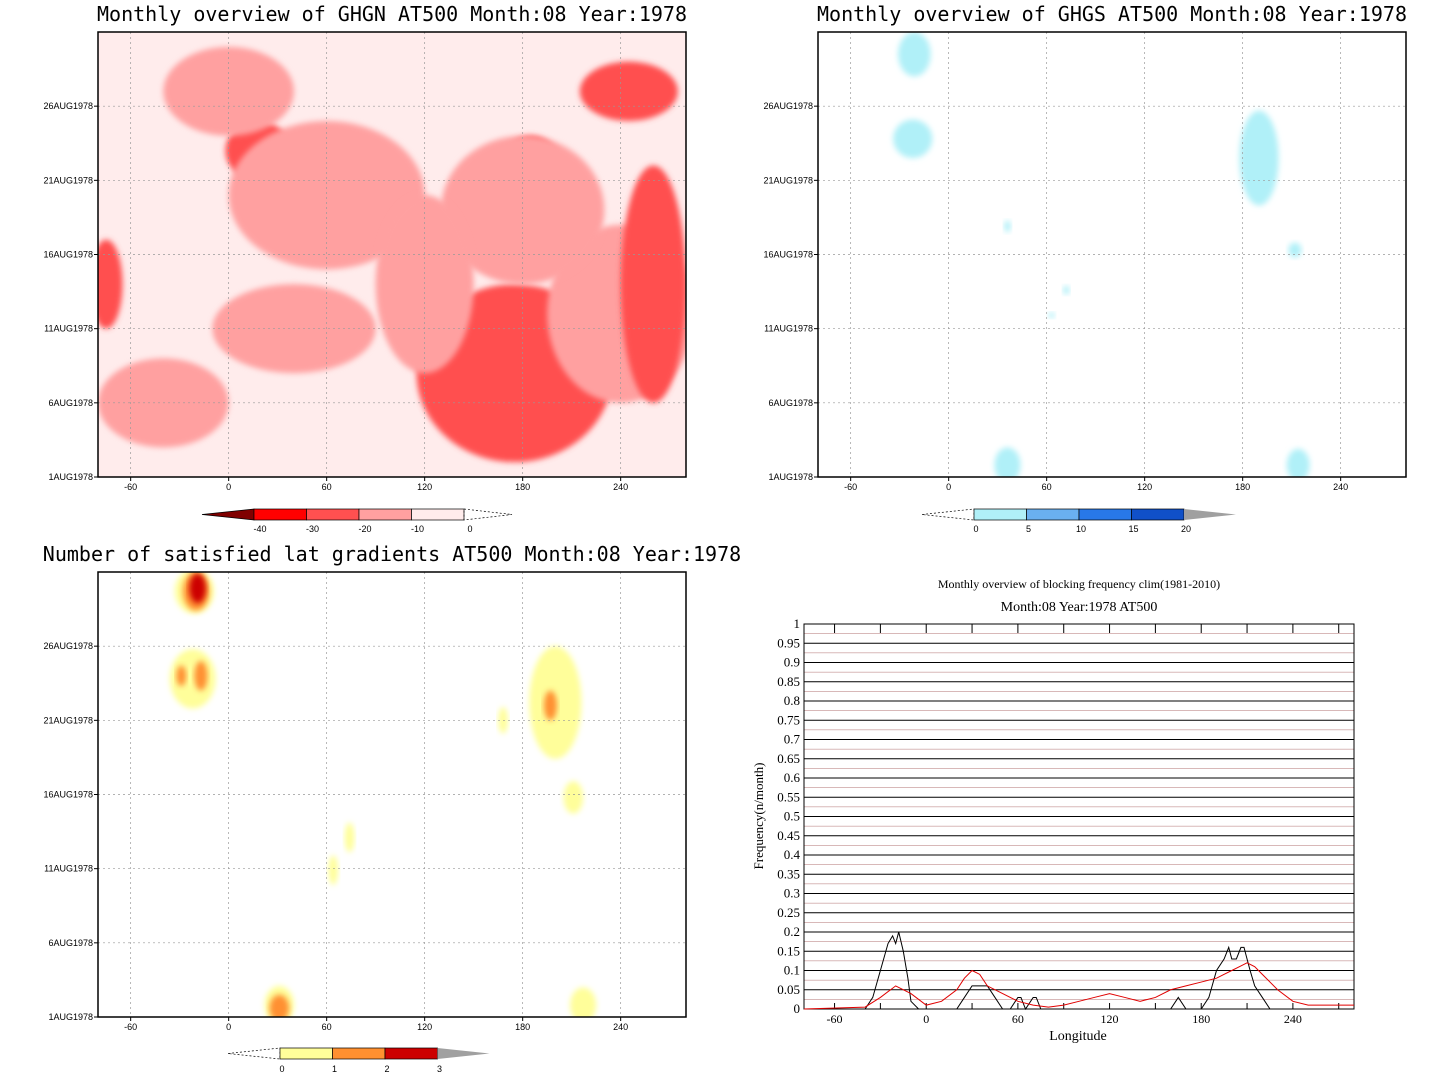 Image resolution: width=1440 pixels, height=1091 pixels. Describe the element at coordinates (1133, 529) in the screenshot. I see `ghgs-colorbar-label: 15` at that location.